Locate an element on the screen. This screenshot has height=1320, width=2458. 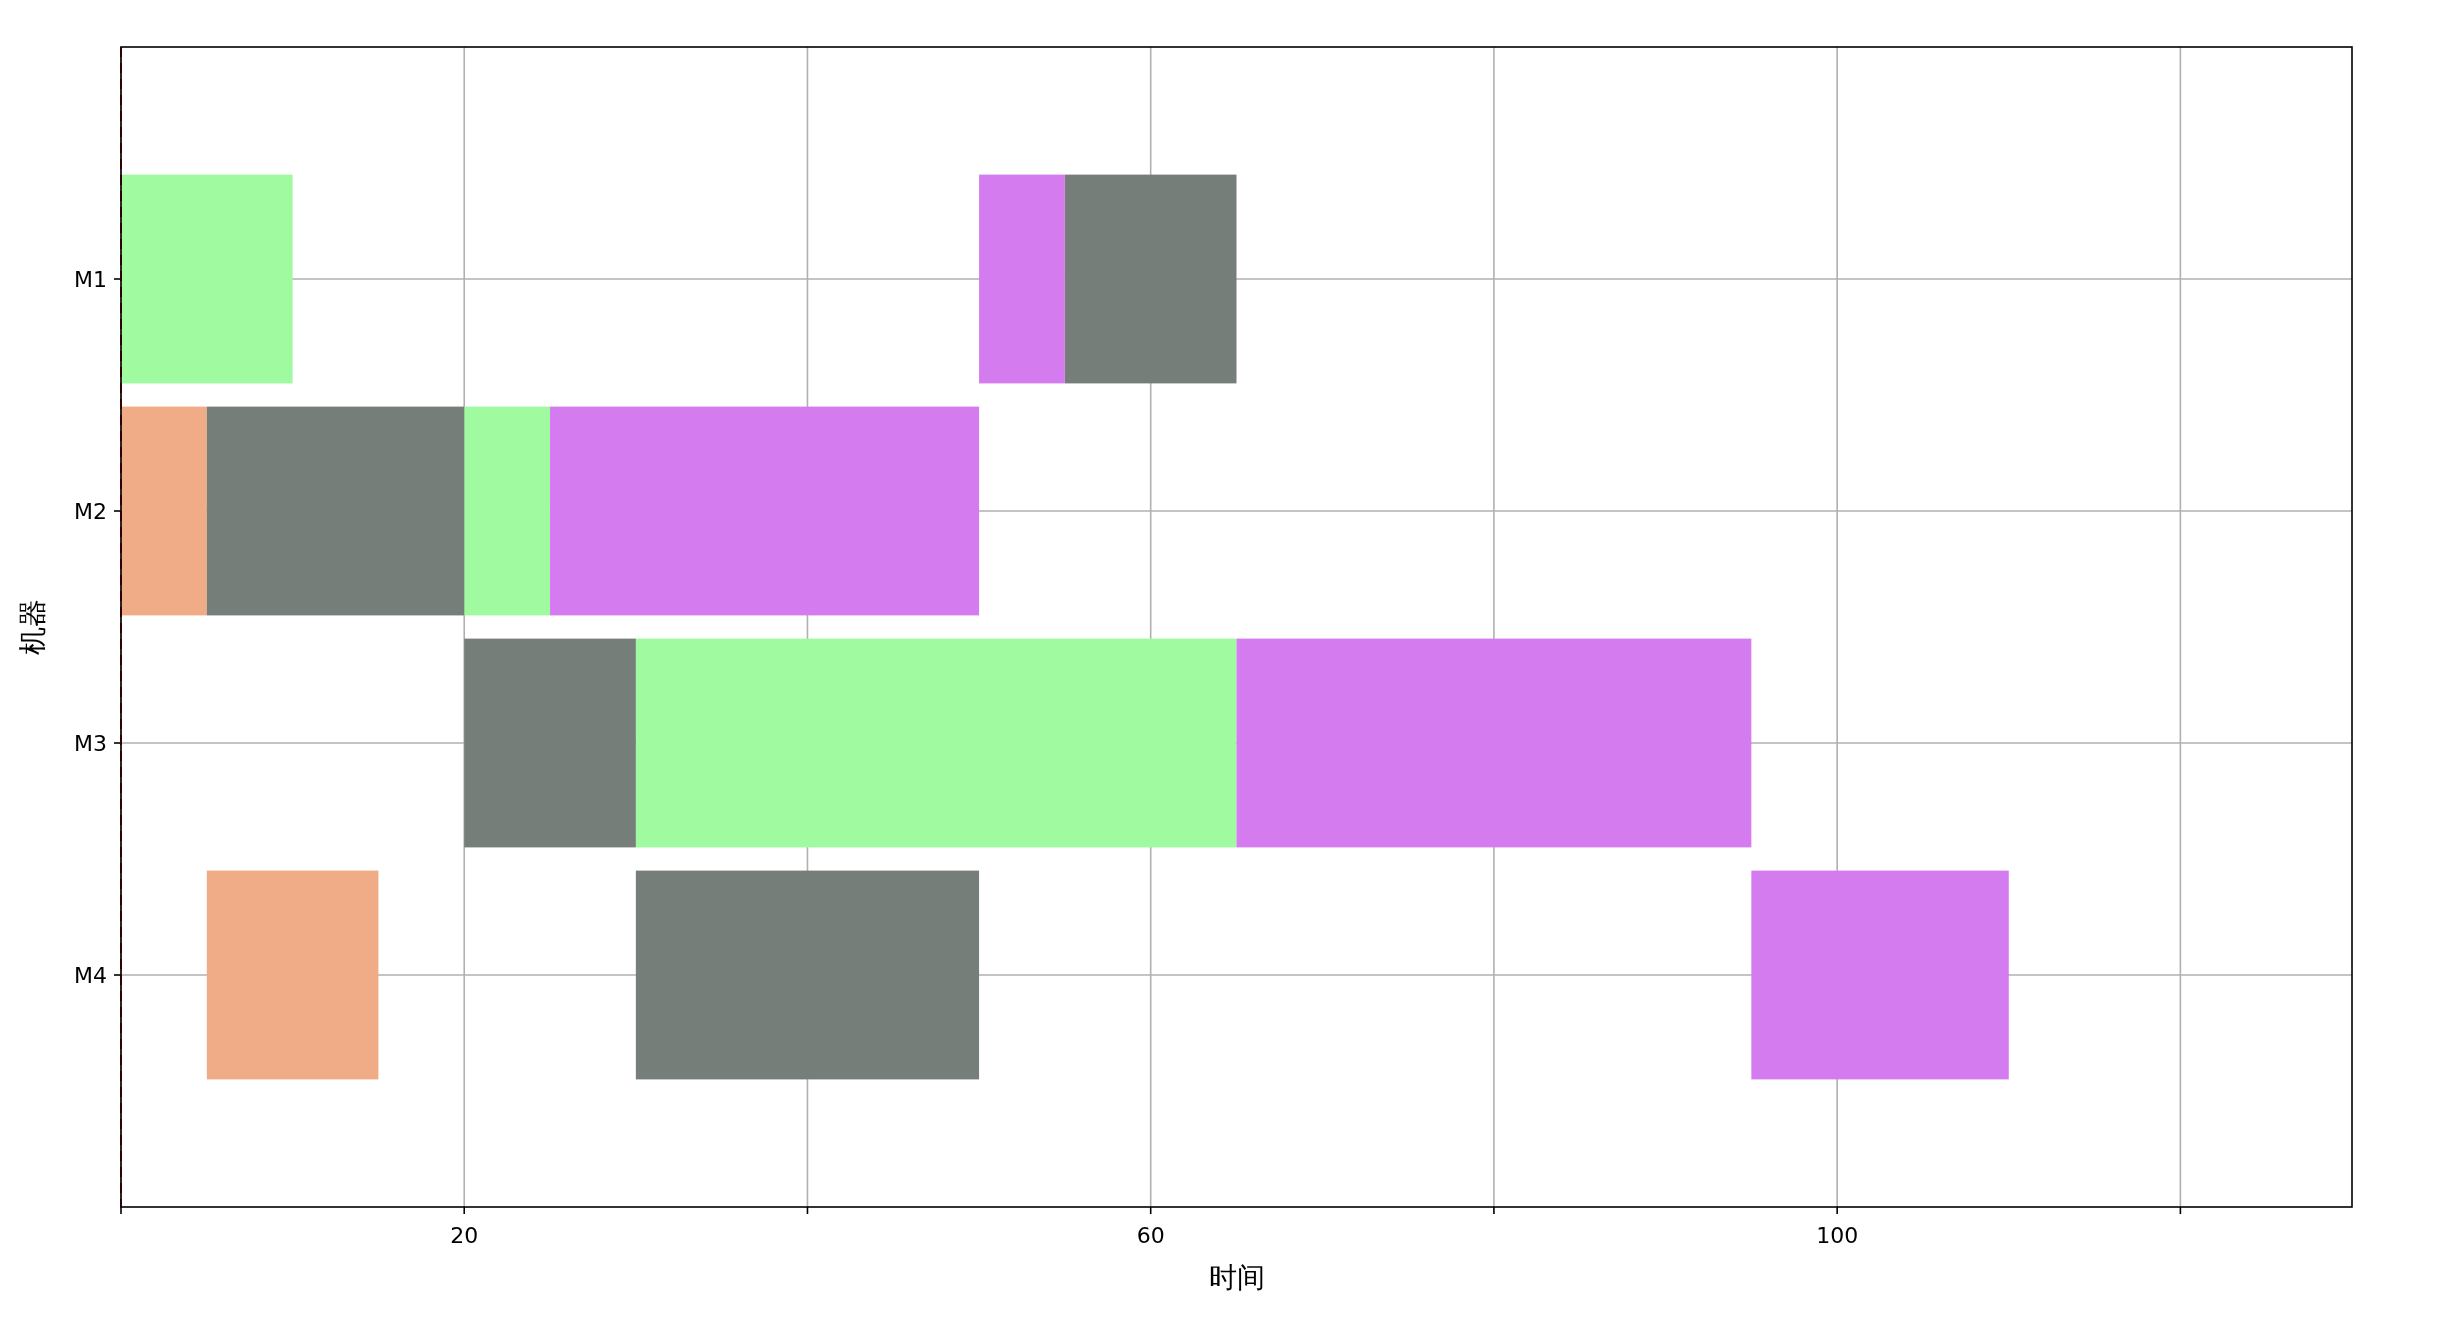
y-tick-label: M3 is located at coordinates (90, 743).